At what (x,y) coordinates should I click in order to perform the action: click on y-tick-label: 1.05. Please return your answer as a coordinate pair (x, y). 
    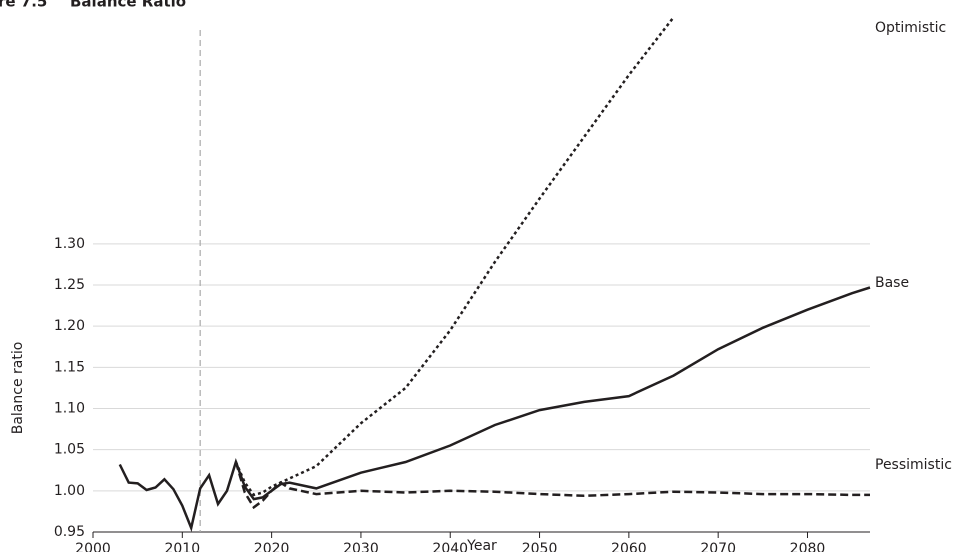
    Looking at the image, I should click on (69, 450).